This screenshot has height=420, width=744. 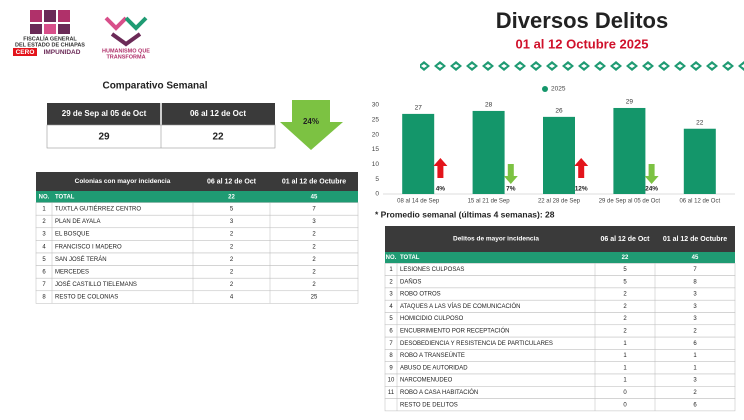 I want to click on table-cell: ROBO OTROS, so click(x=420, y=295).